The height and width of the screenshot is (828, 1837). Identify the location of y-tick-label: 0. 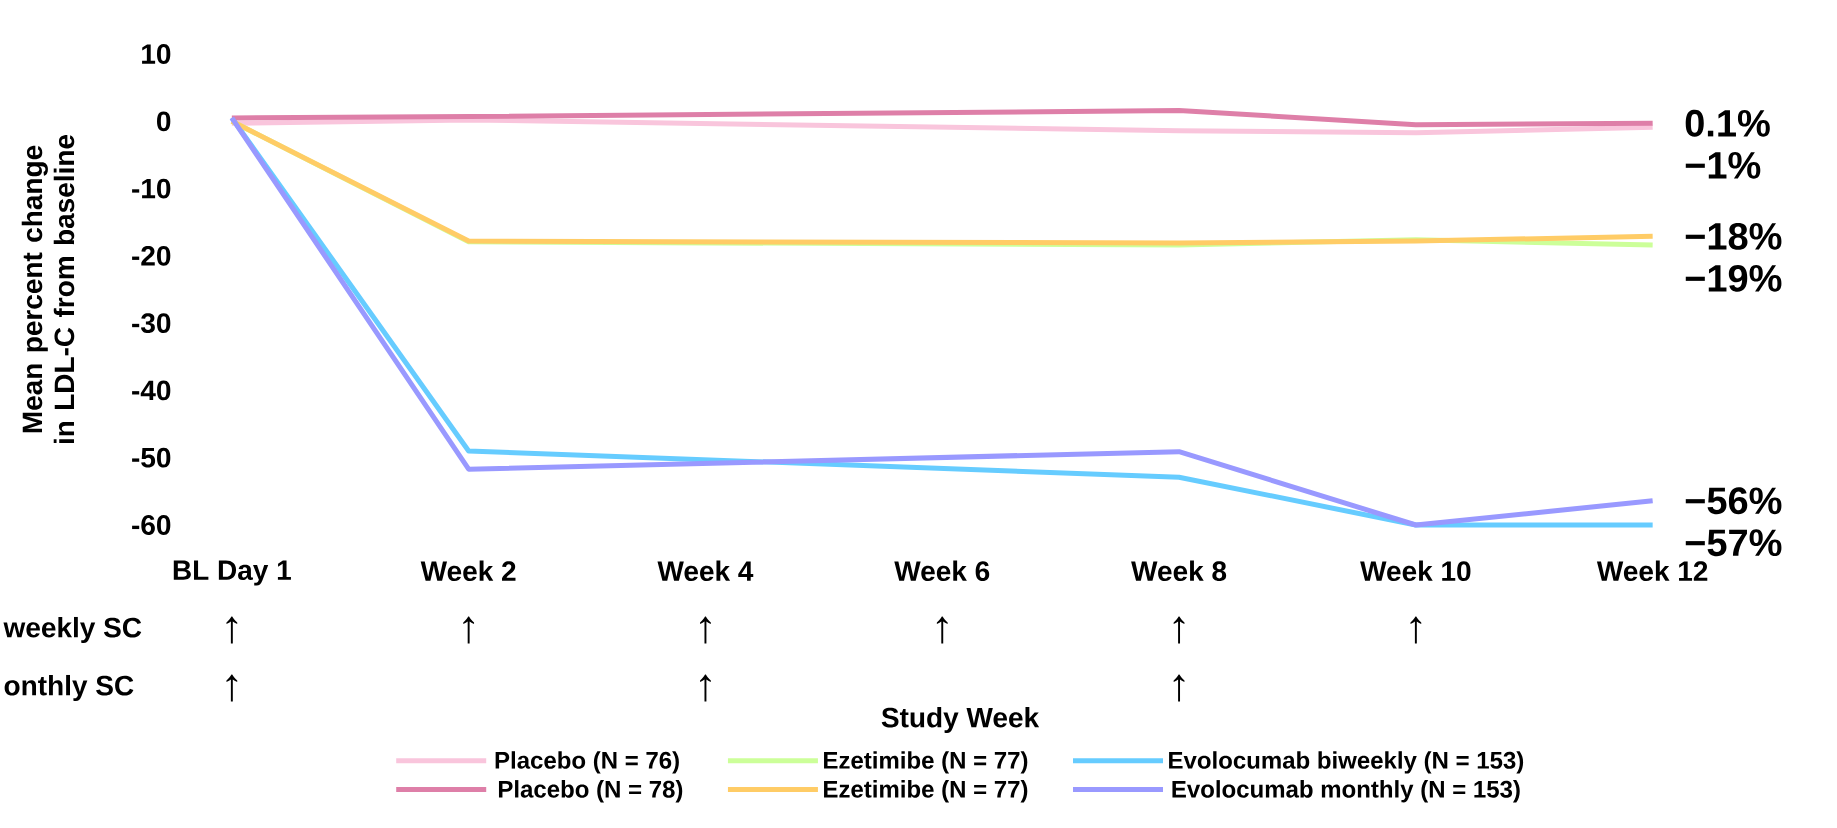
(164, 121).